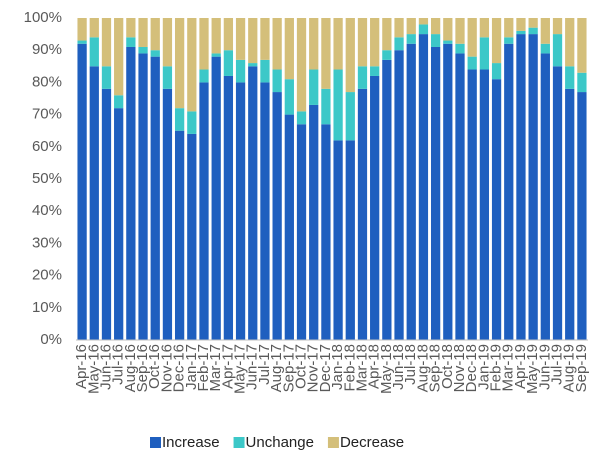 This screenshot has width=591, height=454. Describe the element at coordinates (105, 367) in the screenshot. I see `x-tick-label: Jun-16` at that location.